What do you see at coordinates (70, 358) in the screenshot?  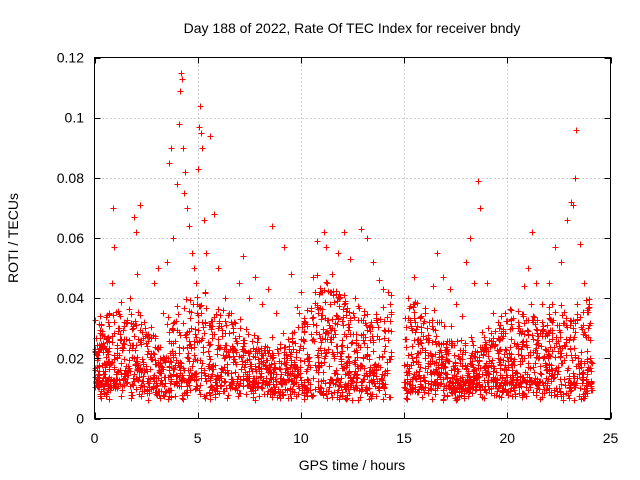 I see `y-tick-label: 0.02` at bounding box center [70, 358].